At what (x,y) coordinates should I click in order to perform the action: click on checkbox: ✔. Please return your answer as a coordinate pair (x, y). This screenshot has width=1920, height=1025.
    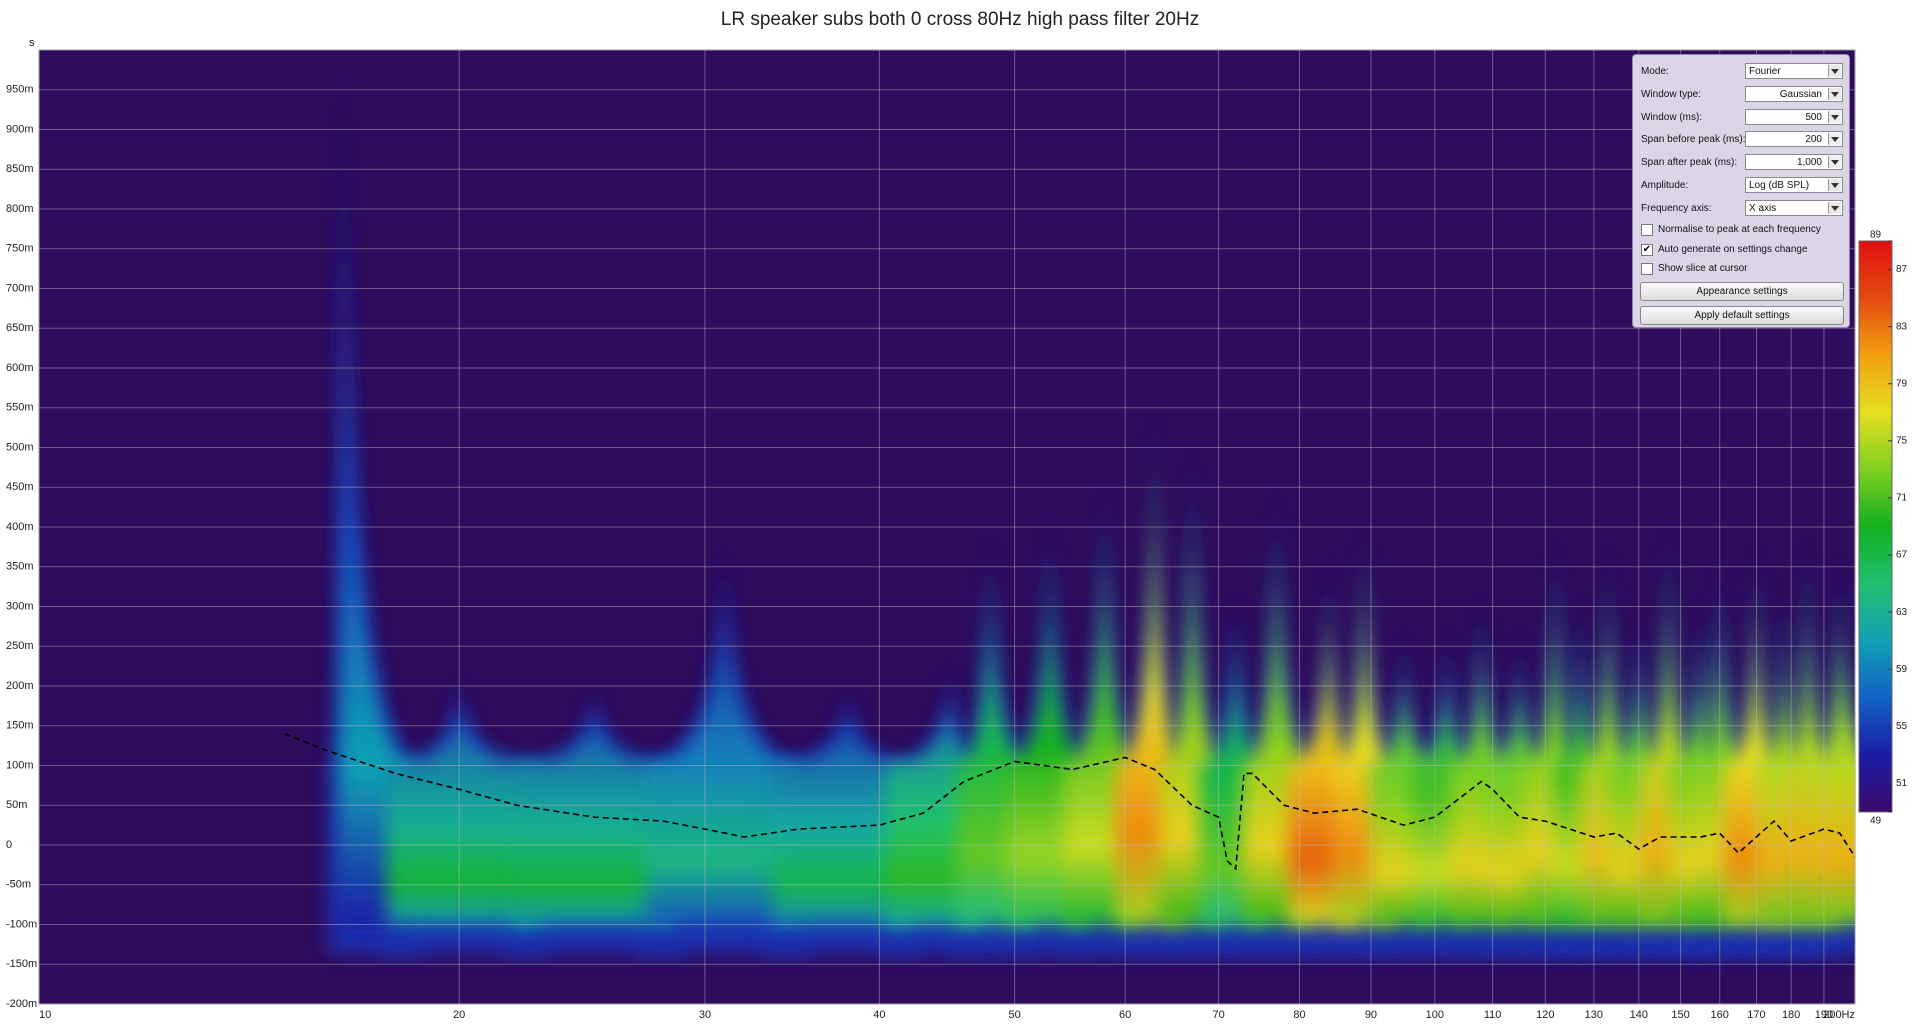
    Looking at the image, I should click on (1647, 249).